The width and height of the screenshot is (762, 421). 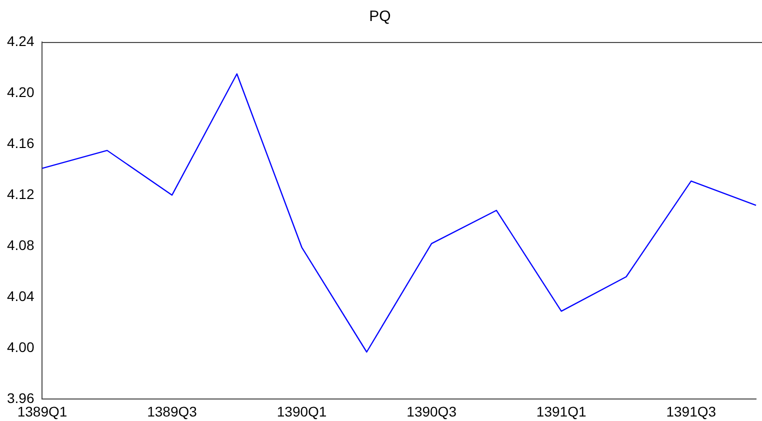 I want to click on y-tick-label: 4.12, so click(x=20, y=194).